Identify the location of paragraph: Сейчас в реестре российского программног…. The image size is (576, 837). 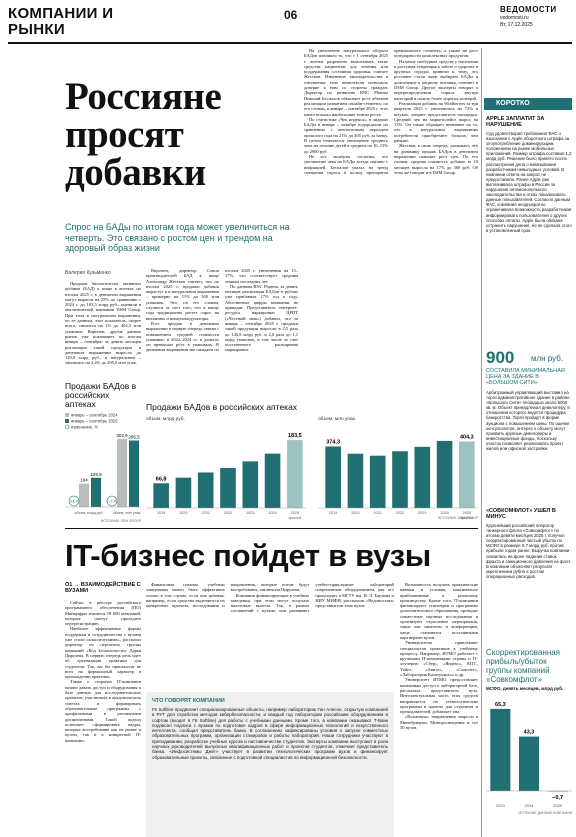
(103, 613).